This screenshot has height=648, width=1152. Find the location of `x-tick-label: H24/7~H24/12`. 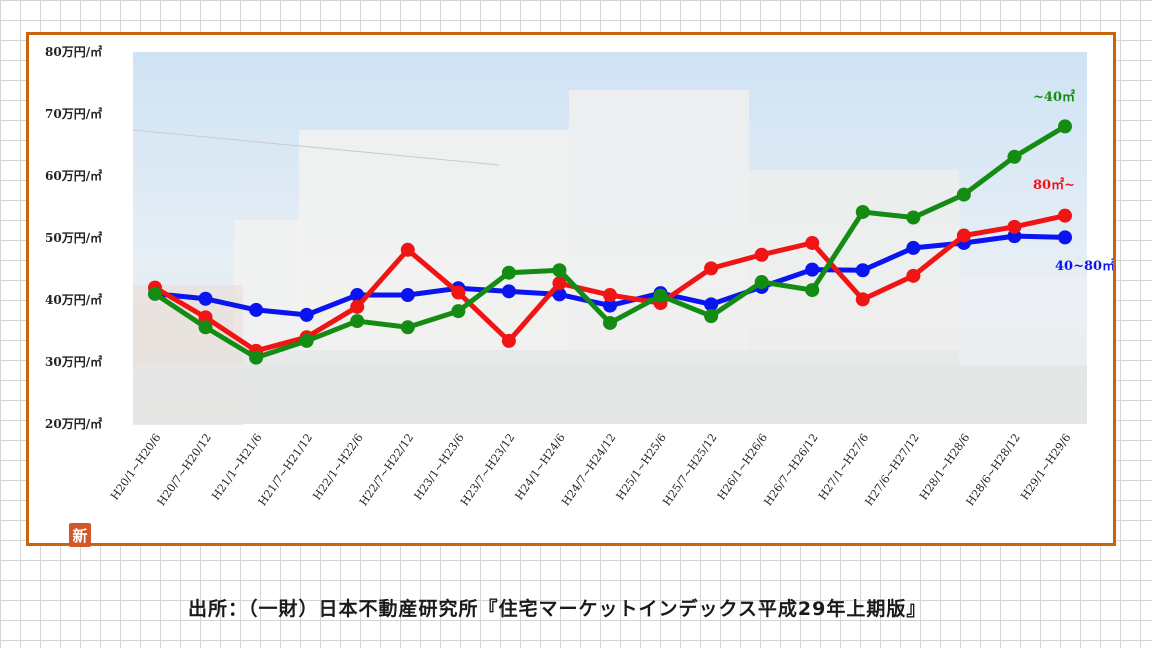

x-tick-label: H24/7~H24/12 is located at coordinates (588, 469).